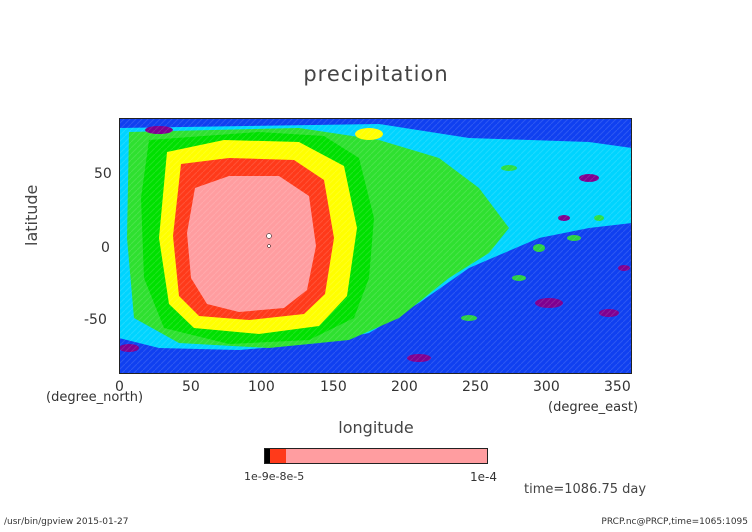 This screenshot has width=752, height=532. Describe the element at coordinates (105, 248) in the screenshot. I see `y-tick-label: 0` at that location.